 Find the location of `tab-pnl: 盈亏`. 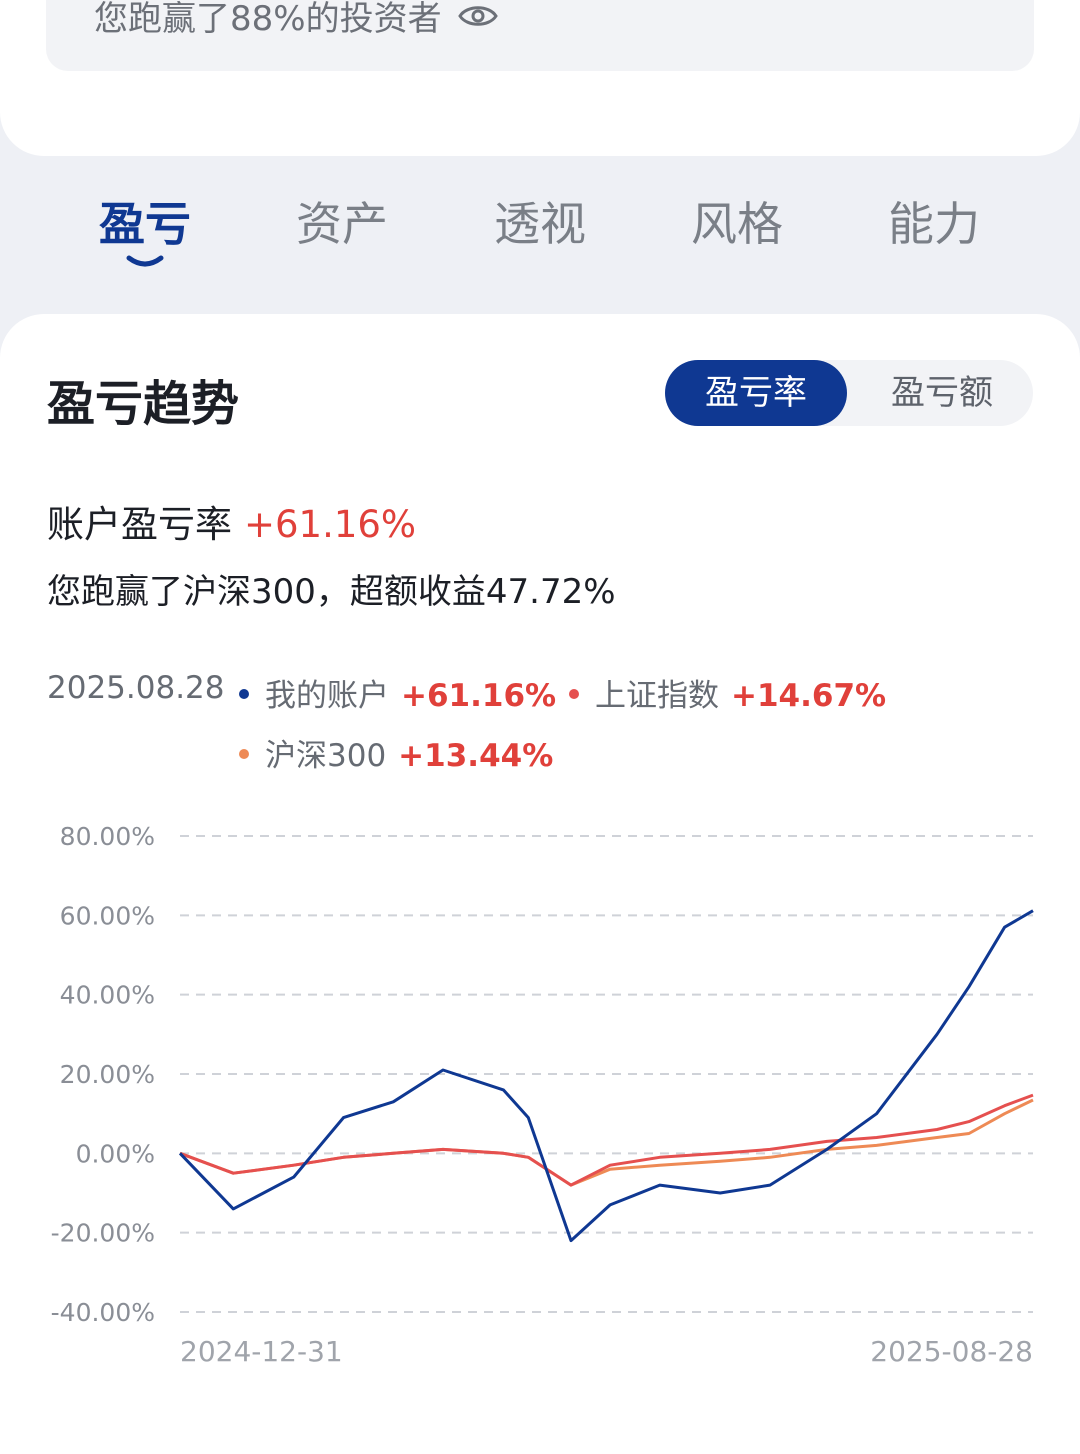

tab-pnl: 盈亏 is located at coordinates (145, 227).